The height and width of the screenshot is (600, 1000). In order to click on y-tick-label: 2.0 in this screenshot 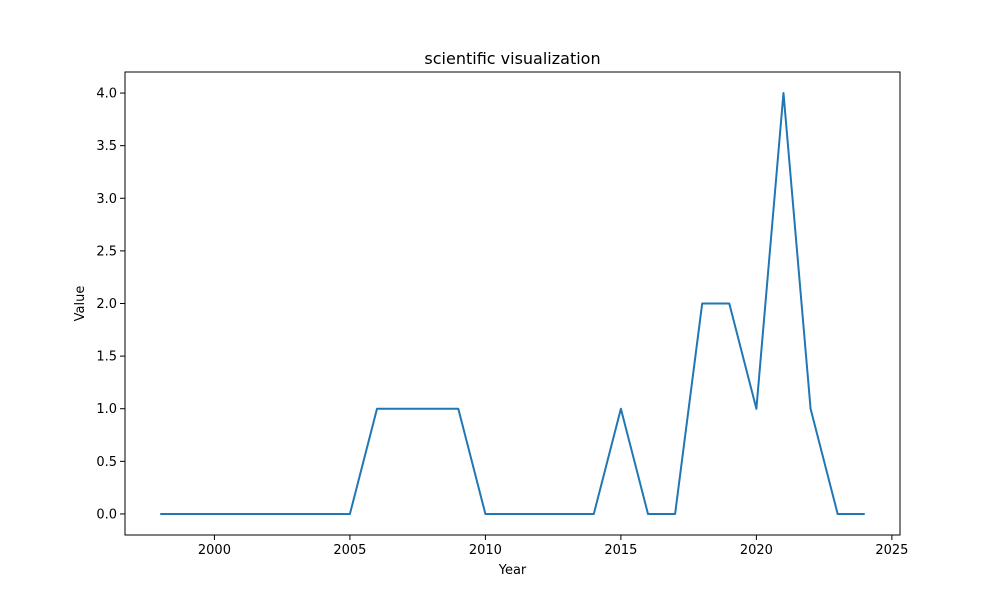, I will do `click(106, 304)`.